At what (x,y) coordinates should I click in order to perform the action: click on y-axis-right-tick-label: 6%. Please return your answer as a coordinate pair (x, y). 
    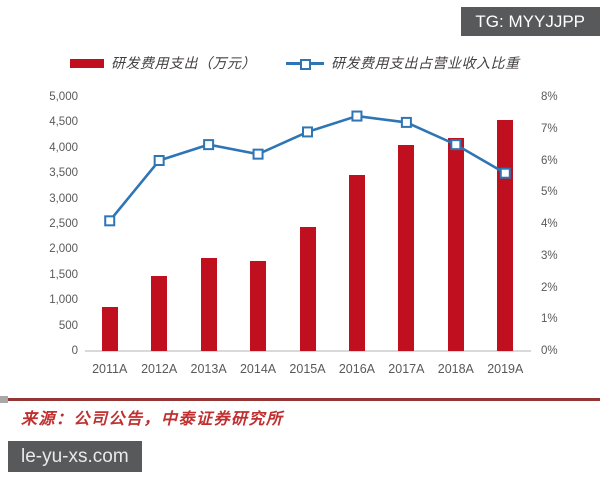
    Looking at the image, I should click on (549, 160).